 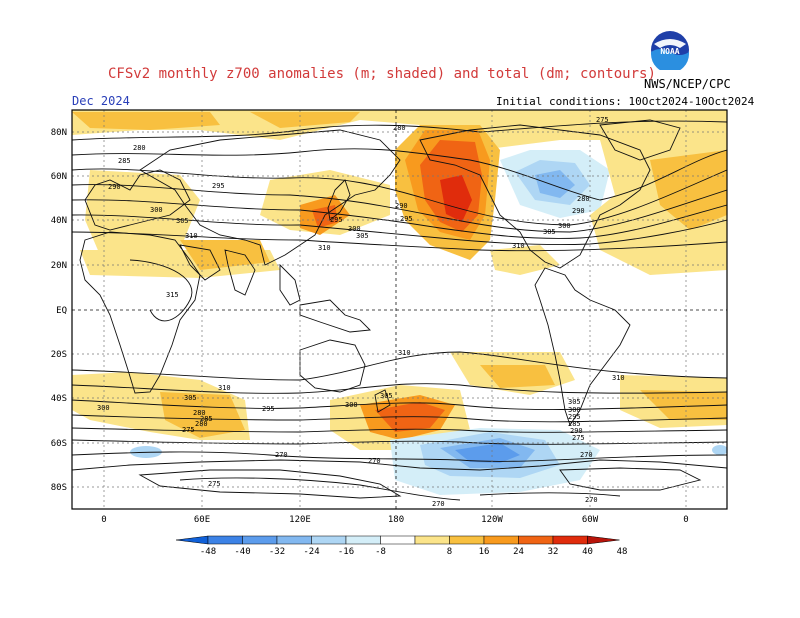 I want to click on colorbar-label: -48, so click(x=208, y=552).